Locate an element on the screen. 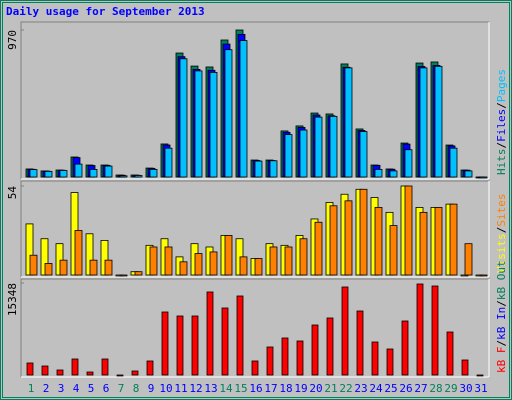  y-tick-label: 54 is located at coordinates (12, 193).